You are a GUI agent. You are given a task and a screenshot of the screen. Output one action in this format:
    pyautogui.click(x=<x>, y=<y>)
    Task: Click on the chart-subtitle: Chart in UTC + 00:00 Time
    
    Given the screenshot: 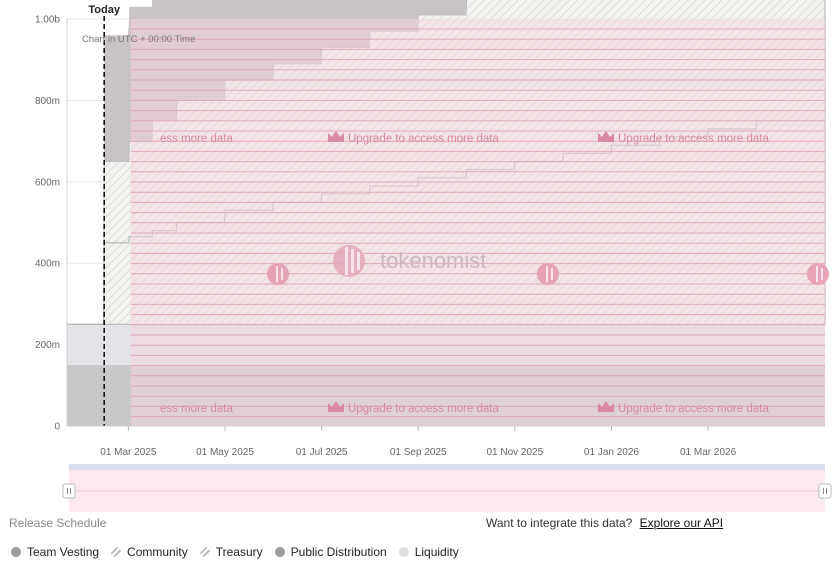 What is the action you would take?
    pyautogui.click(x=138, y=39)
    